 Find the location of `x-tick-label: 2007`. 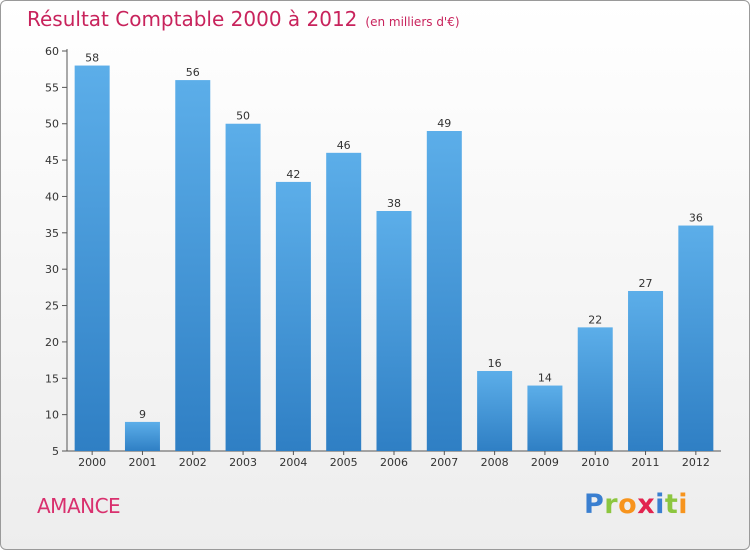

x-tick-label: 2007 is located at coordinates (444, 462).